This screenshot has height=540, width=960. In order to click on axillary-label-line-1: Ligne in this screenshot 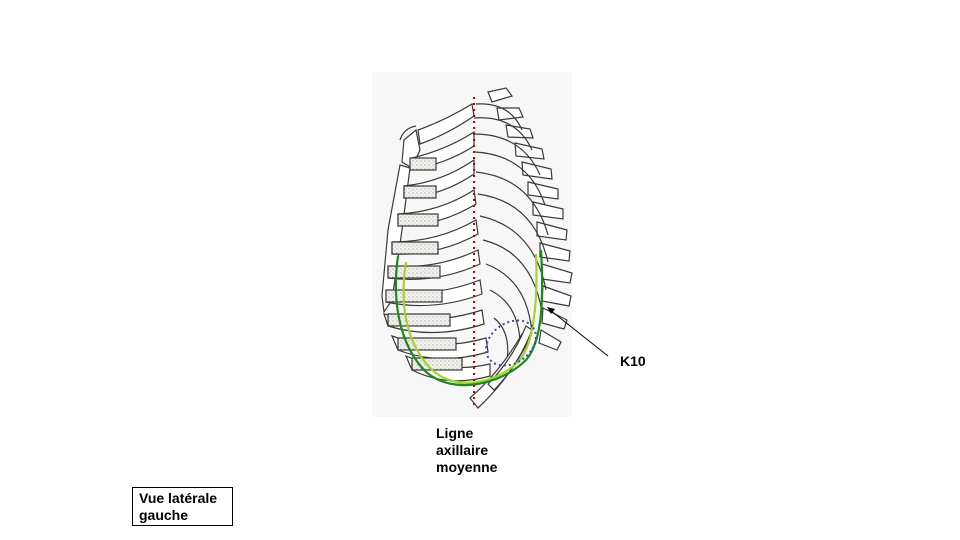, I will do `click(455, 433)`.